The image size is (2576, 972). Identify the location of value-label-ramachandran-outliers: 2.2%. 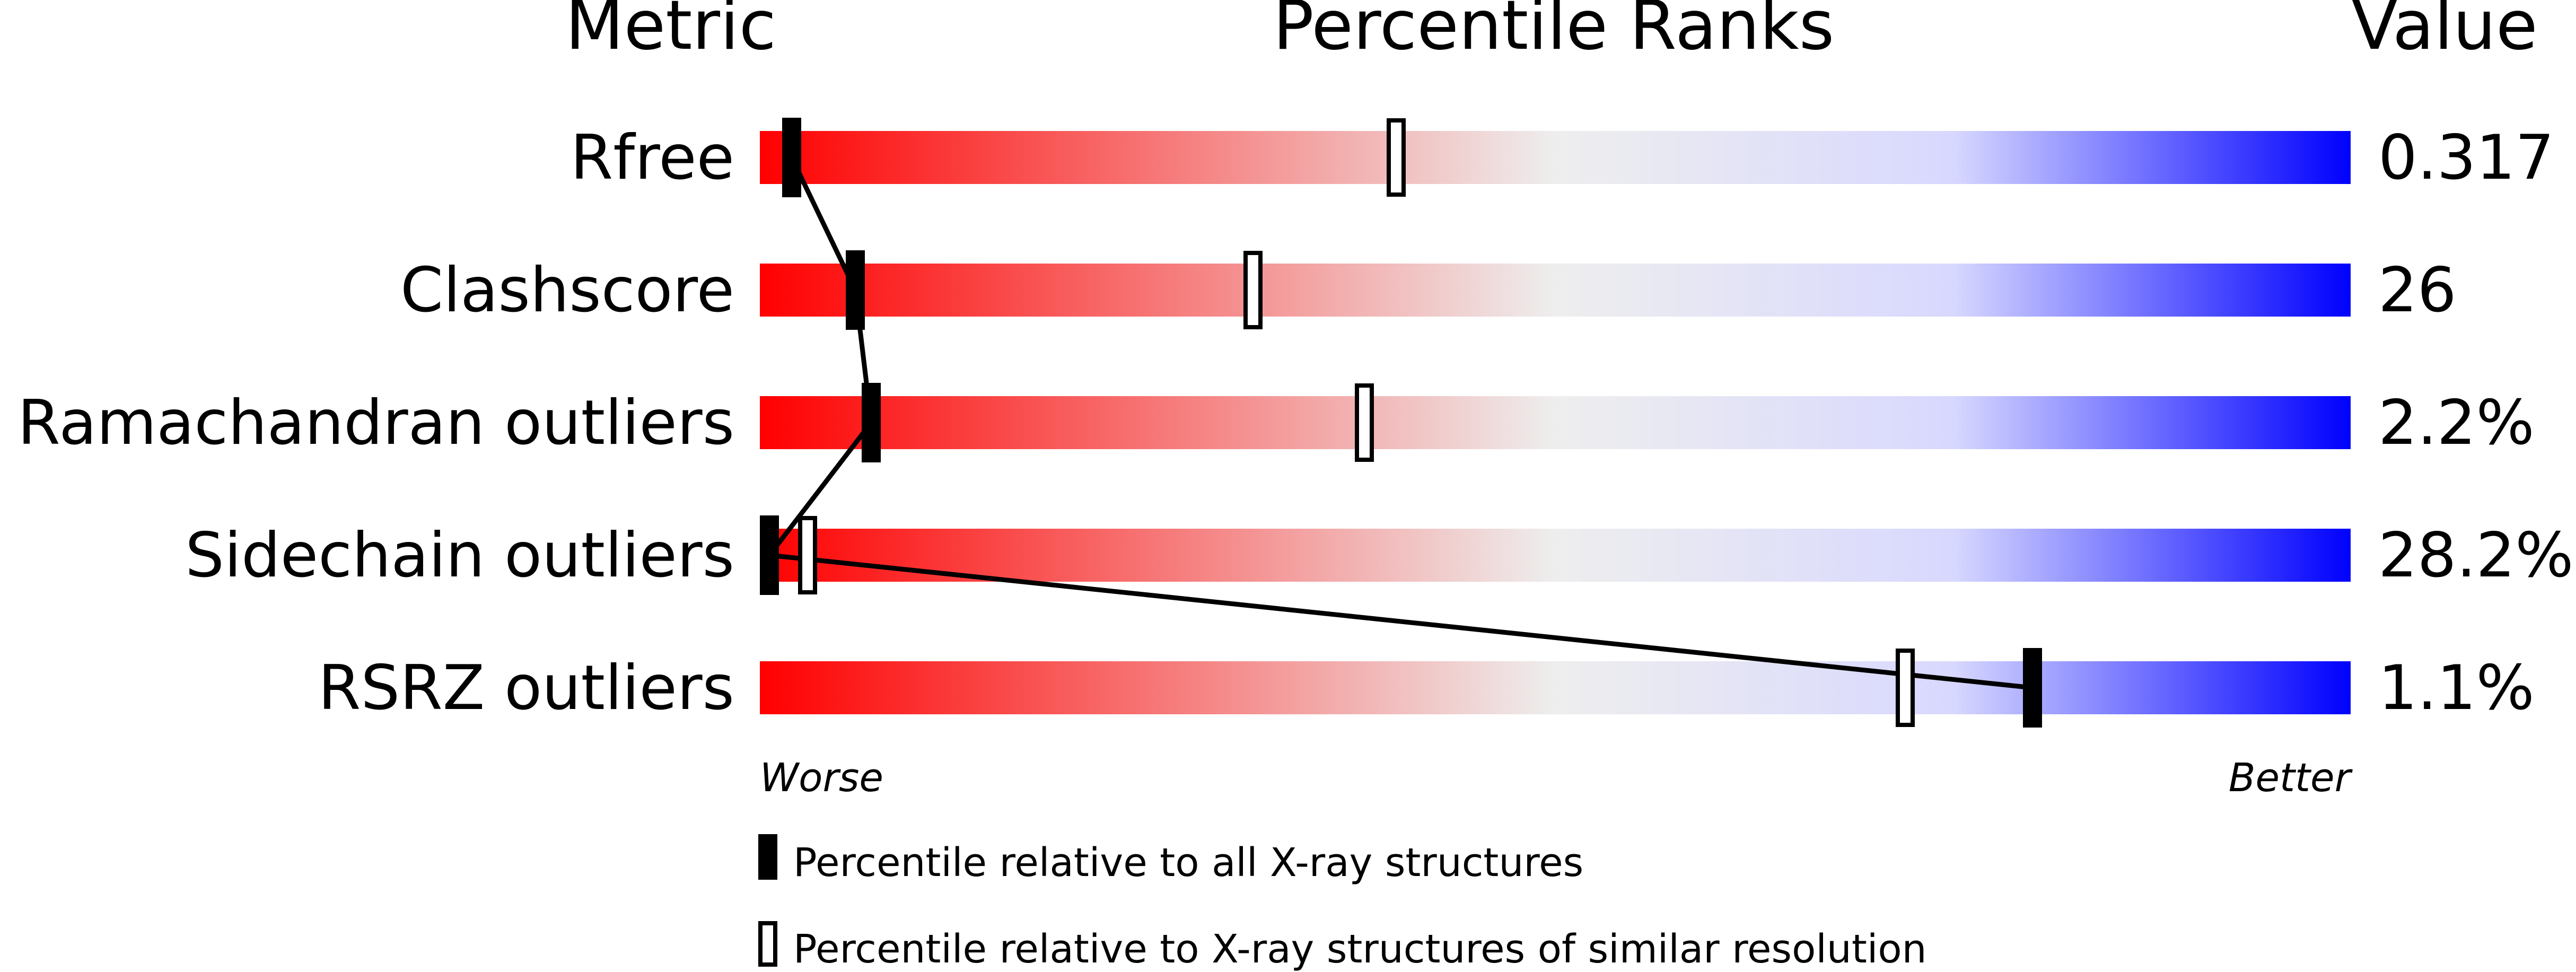
(2456, 423).